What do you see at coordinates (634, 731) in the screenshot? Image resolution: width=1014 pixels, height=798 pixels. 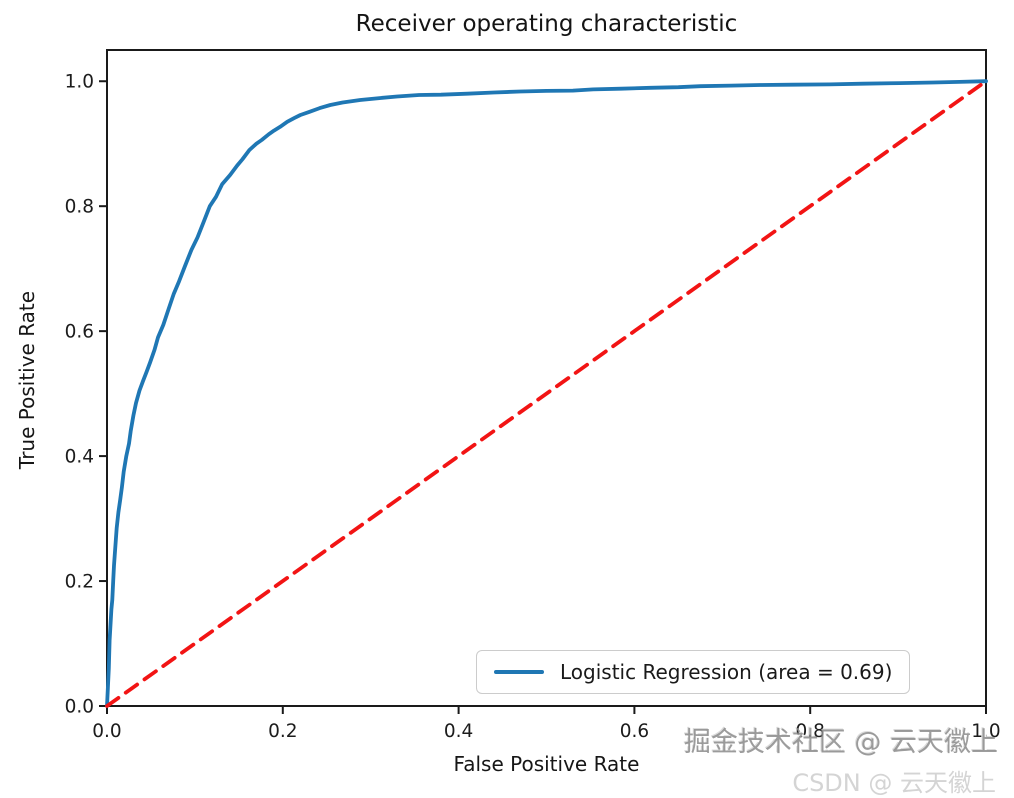 I see `x-tick-label: 0.6` at bounding box center [634, 731].